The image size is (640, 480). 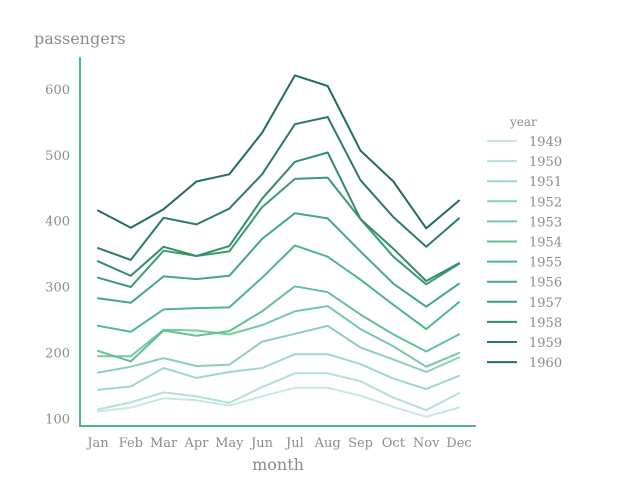 I want to click on legend-item: 1949, so click(x=524, y=142).